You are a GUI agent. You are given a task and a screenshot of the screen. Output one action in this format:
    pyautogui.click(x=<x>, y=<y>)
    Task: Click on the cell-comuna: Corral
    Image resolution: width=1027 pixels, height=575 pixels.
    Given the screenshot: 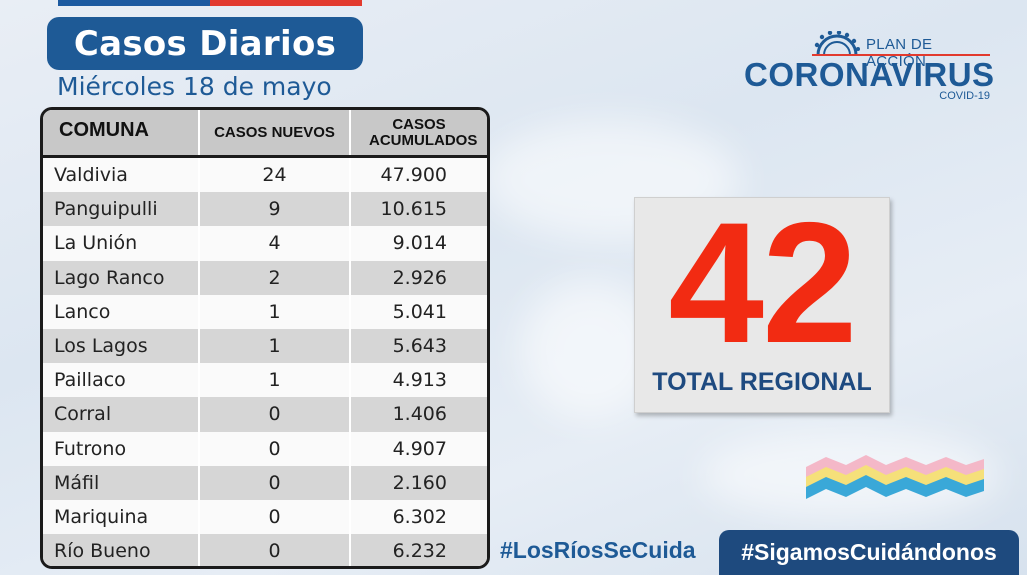 What is the action you would take?
    pyautogui.click(x=83, y=414)
    